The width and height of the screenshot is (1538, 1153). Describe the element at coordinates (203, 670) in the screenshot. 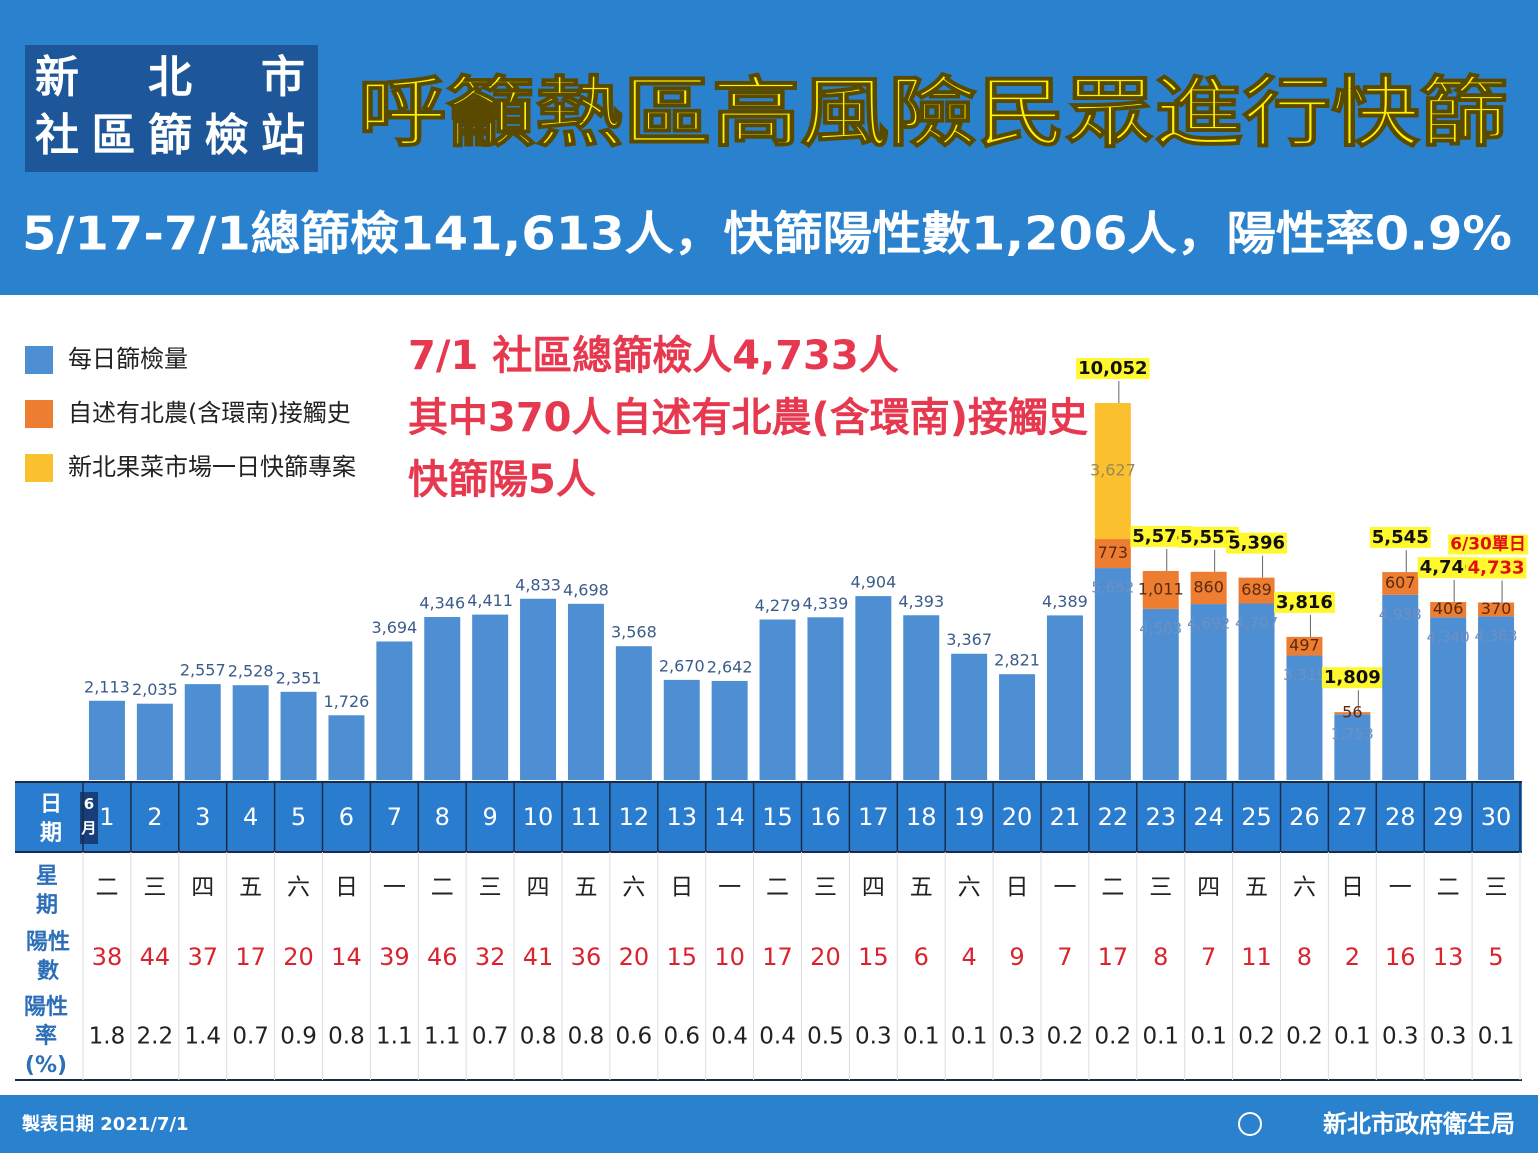

I see `value-label: 2,557` at that location.